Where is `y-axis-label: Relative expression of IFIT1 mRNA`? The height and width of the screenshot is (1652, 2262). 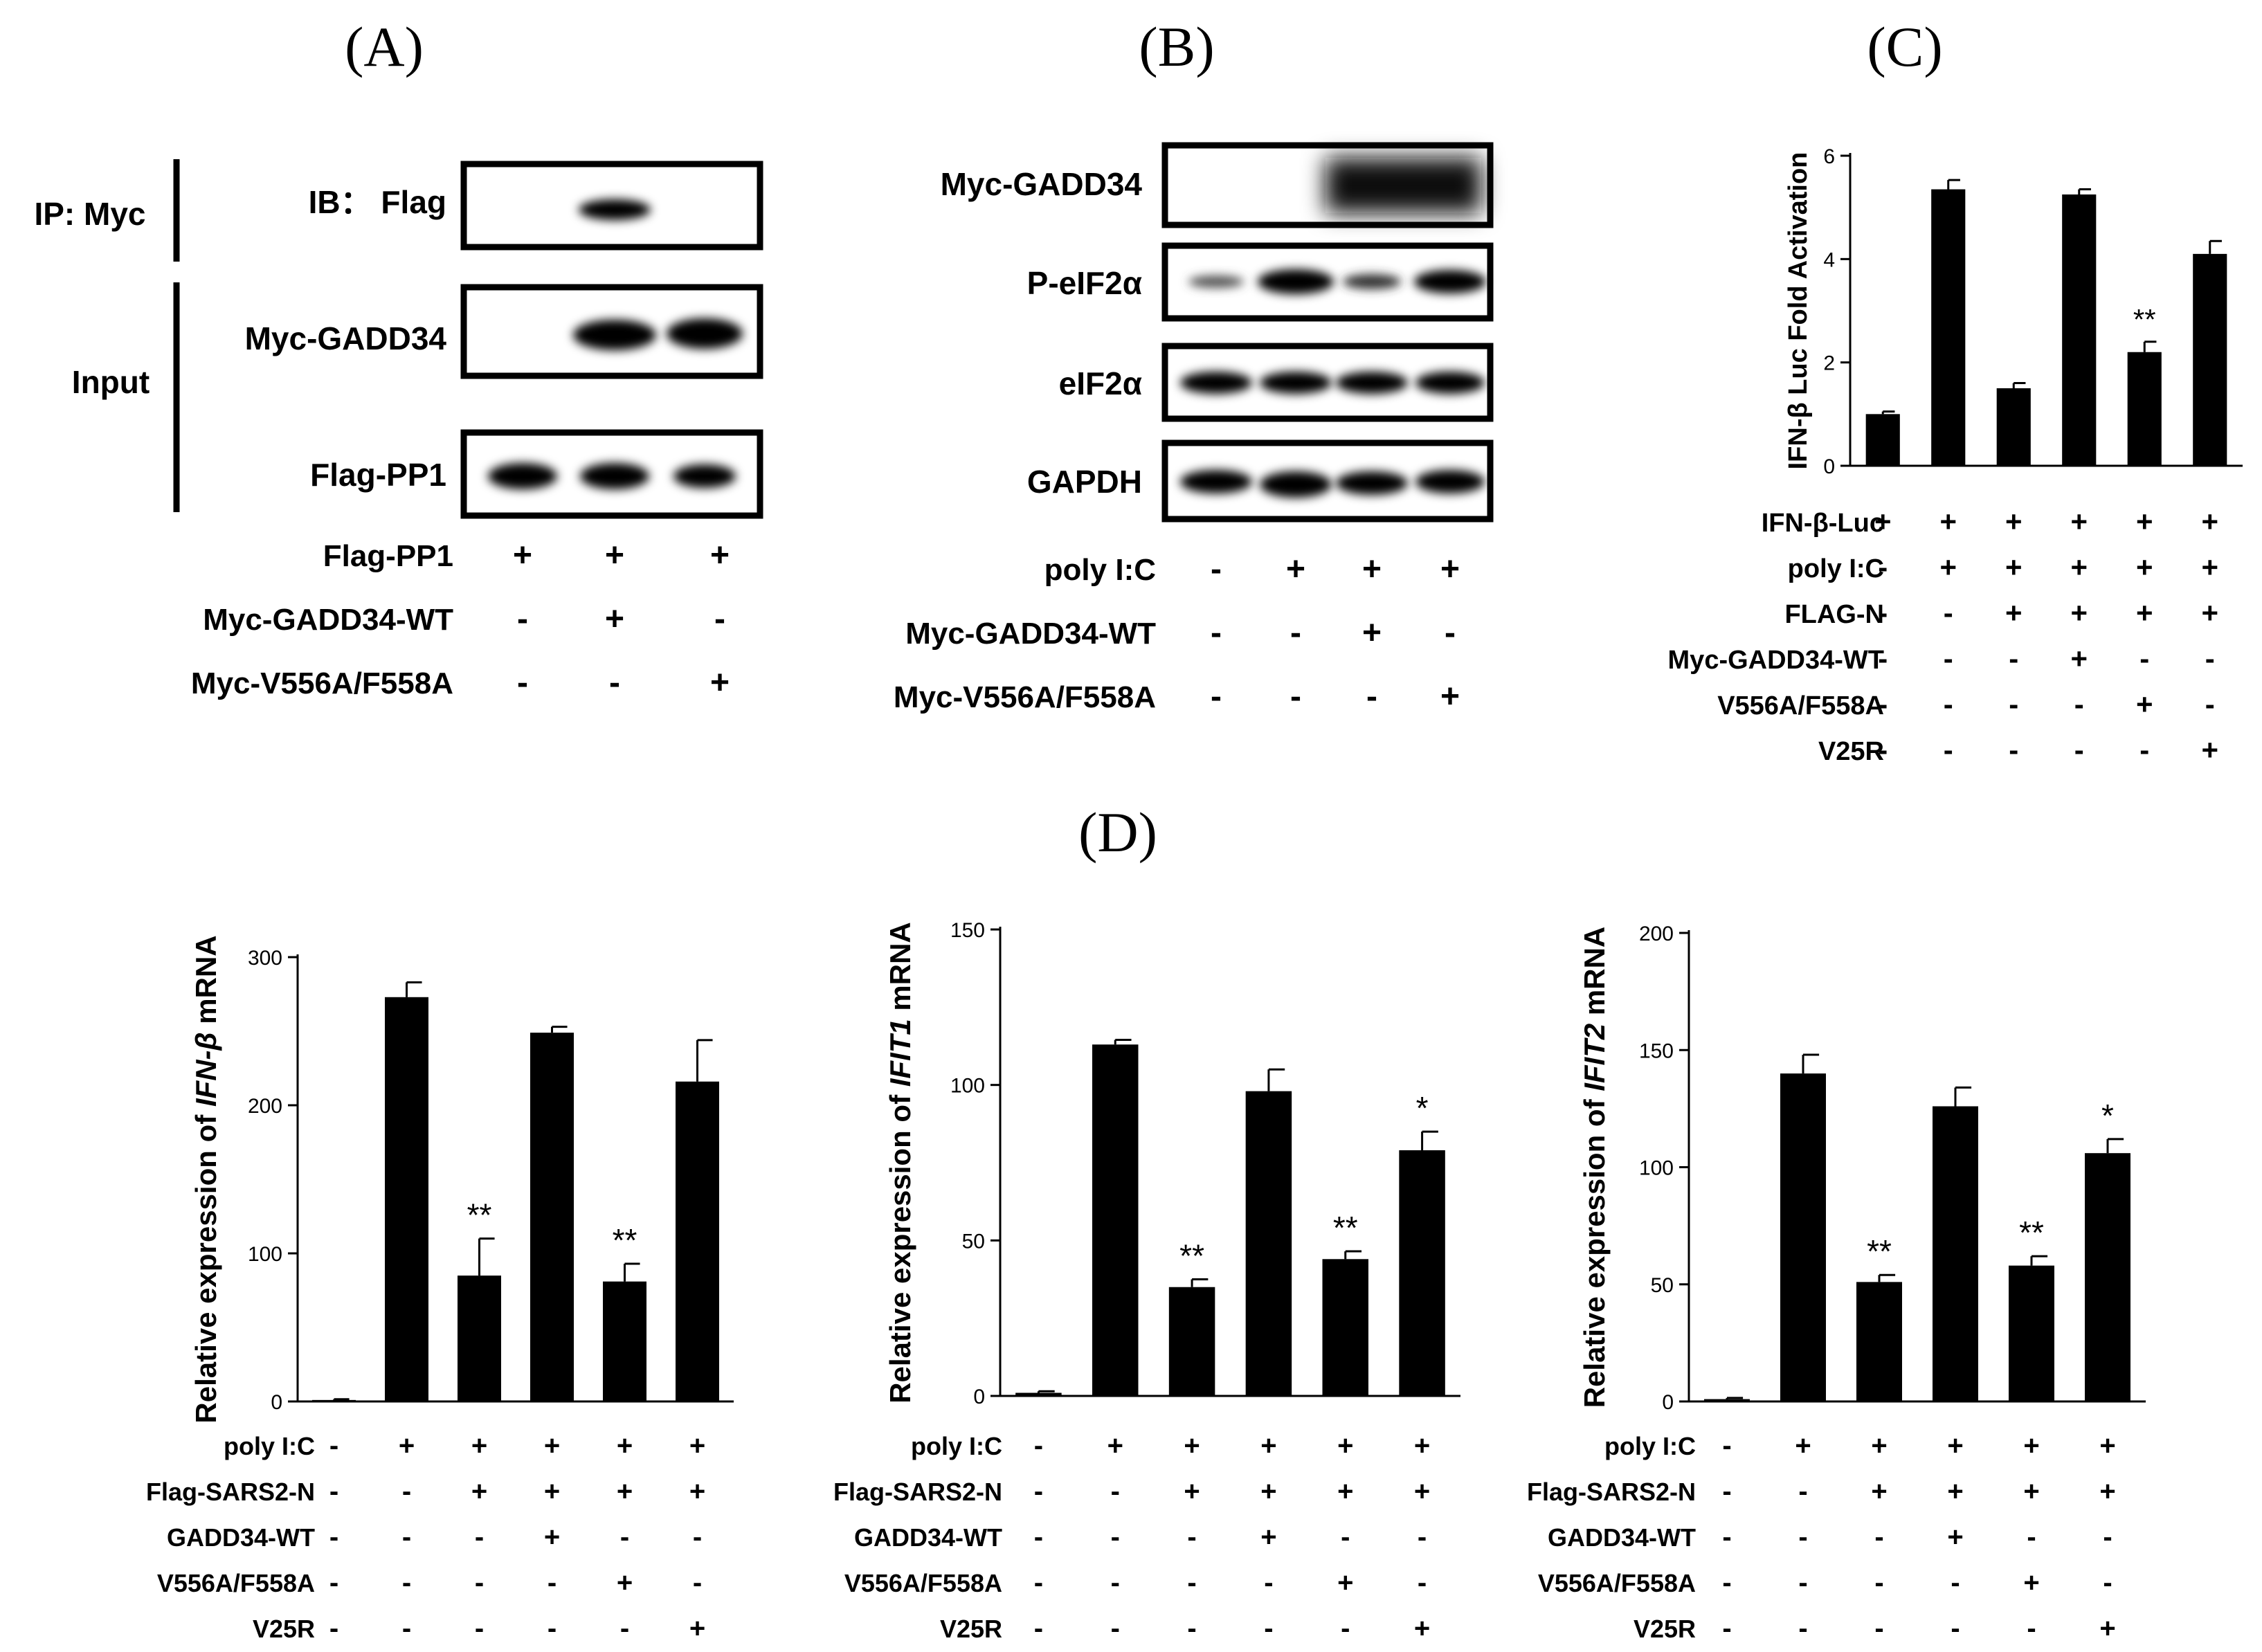
y-axis-label: Relative expression of IFIT1 mRNA is located at coordinates (900, 1163).